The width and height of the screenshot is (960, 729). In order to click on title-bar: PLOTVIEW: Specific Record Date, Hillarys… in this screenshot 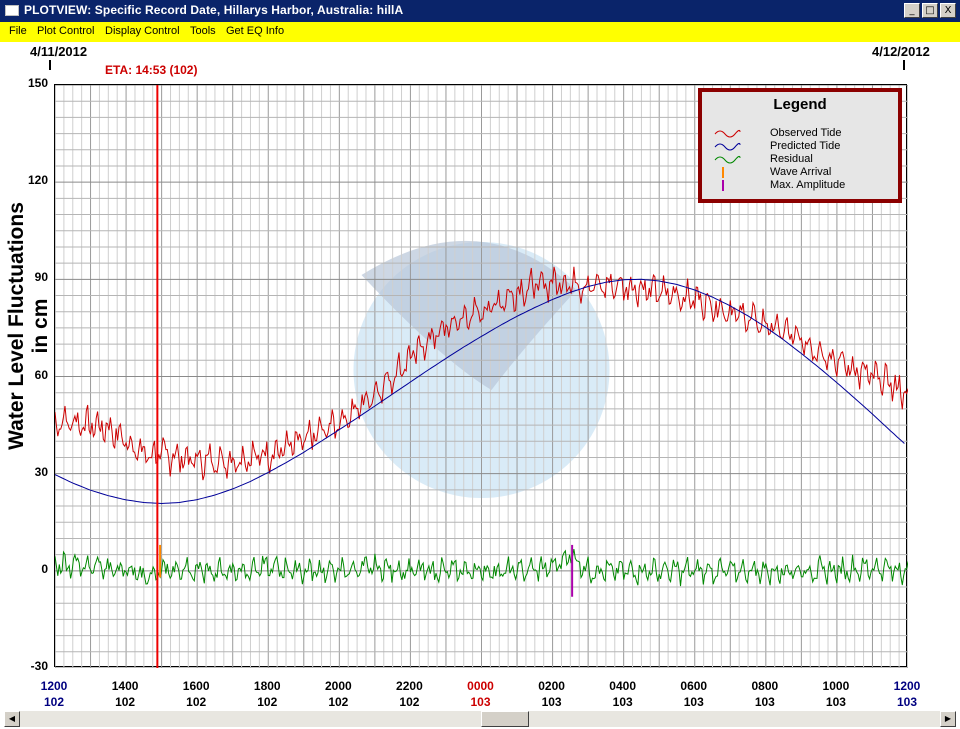, I will do `click(480, 11)`.